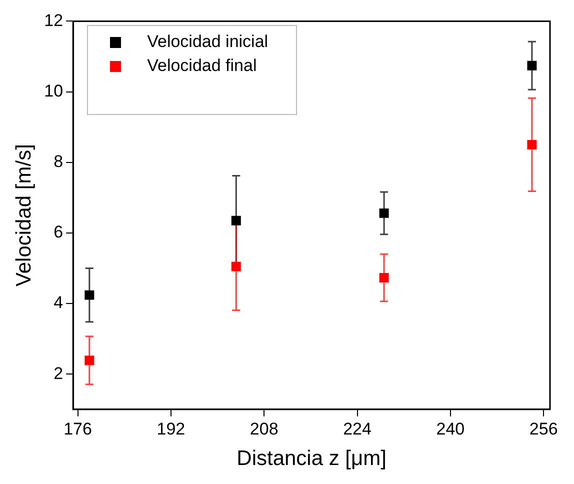 This screenshot has width=574, height=484. I want to click on x-tick-label: 240, so click(450, 428).